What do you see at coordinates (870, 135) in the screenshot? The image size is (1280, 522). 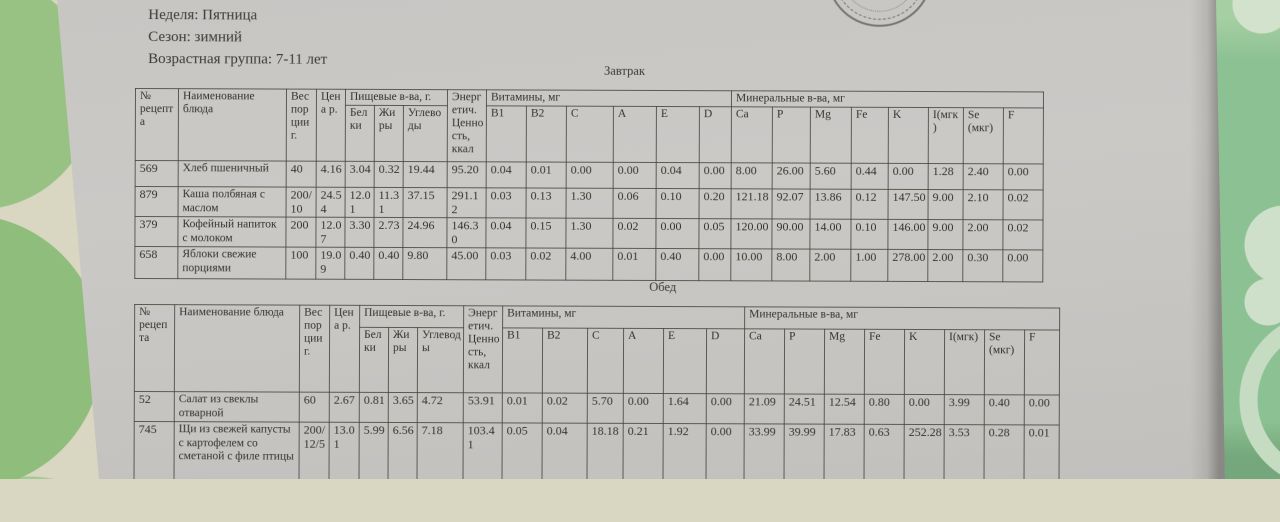 I see `column-header: Fe` at bounding box center [870, 135].